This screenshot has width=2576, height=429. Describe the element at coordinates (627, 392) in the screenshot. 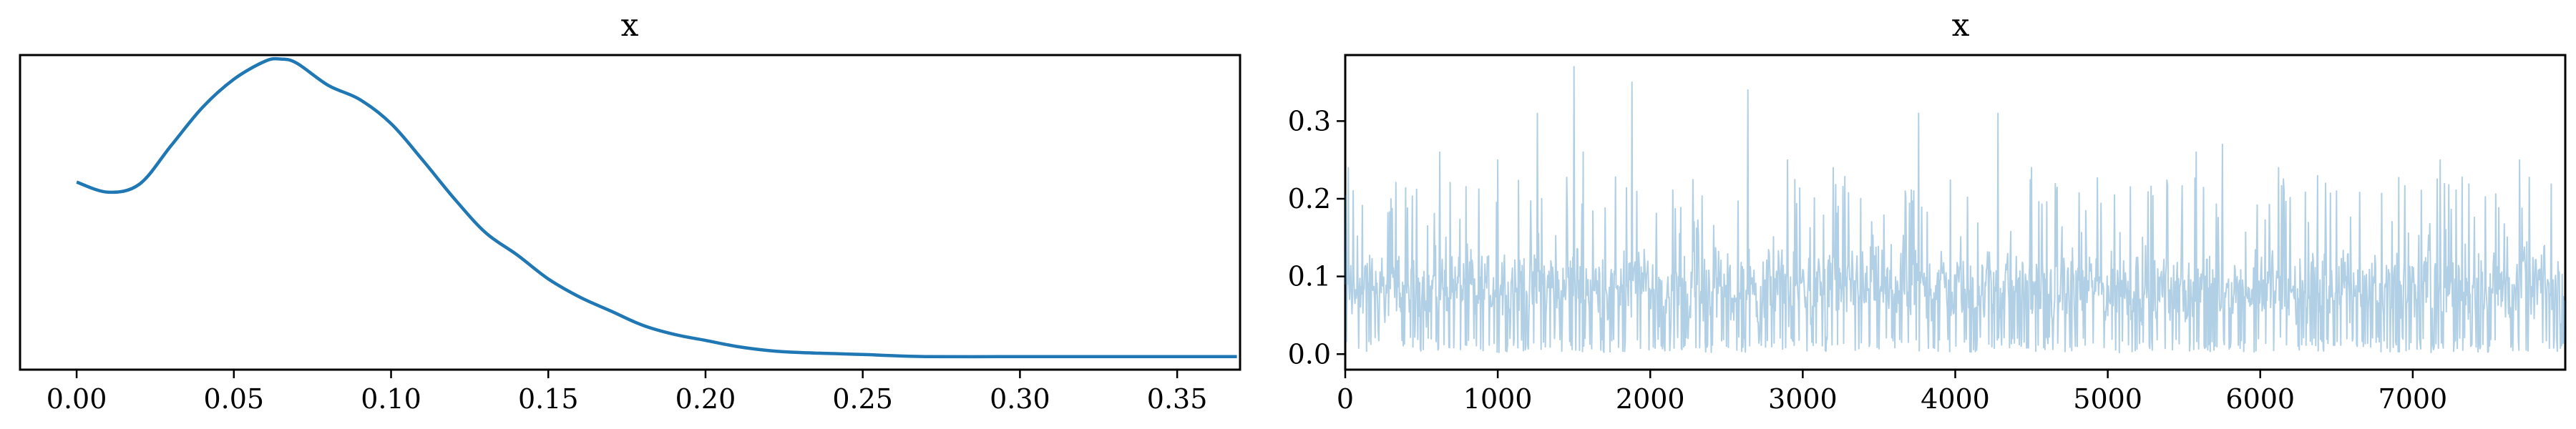

I see `density-x-ticks: 0.00 0.05 0.10 0.15 0.20 0.25 0.30 0.35` at that location.